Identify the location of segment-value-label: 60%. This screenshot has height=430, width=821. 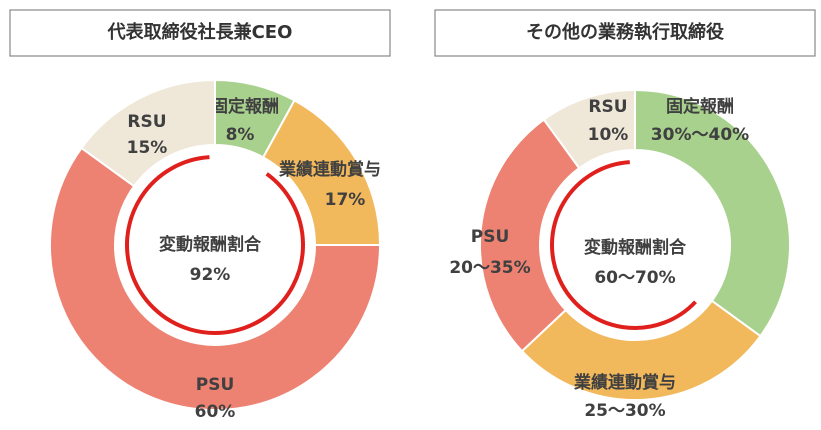
(215, 412).